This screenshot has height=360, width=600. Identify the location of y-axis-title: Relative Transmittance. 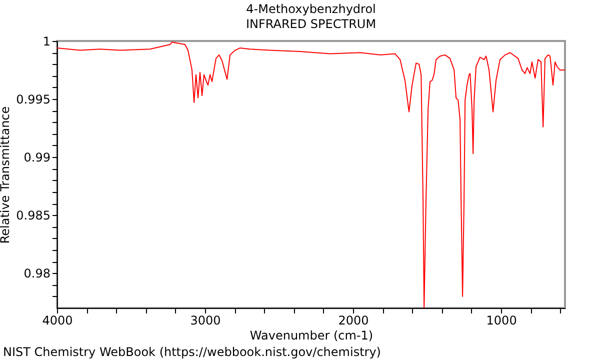
(6, 175).